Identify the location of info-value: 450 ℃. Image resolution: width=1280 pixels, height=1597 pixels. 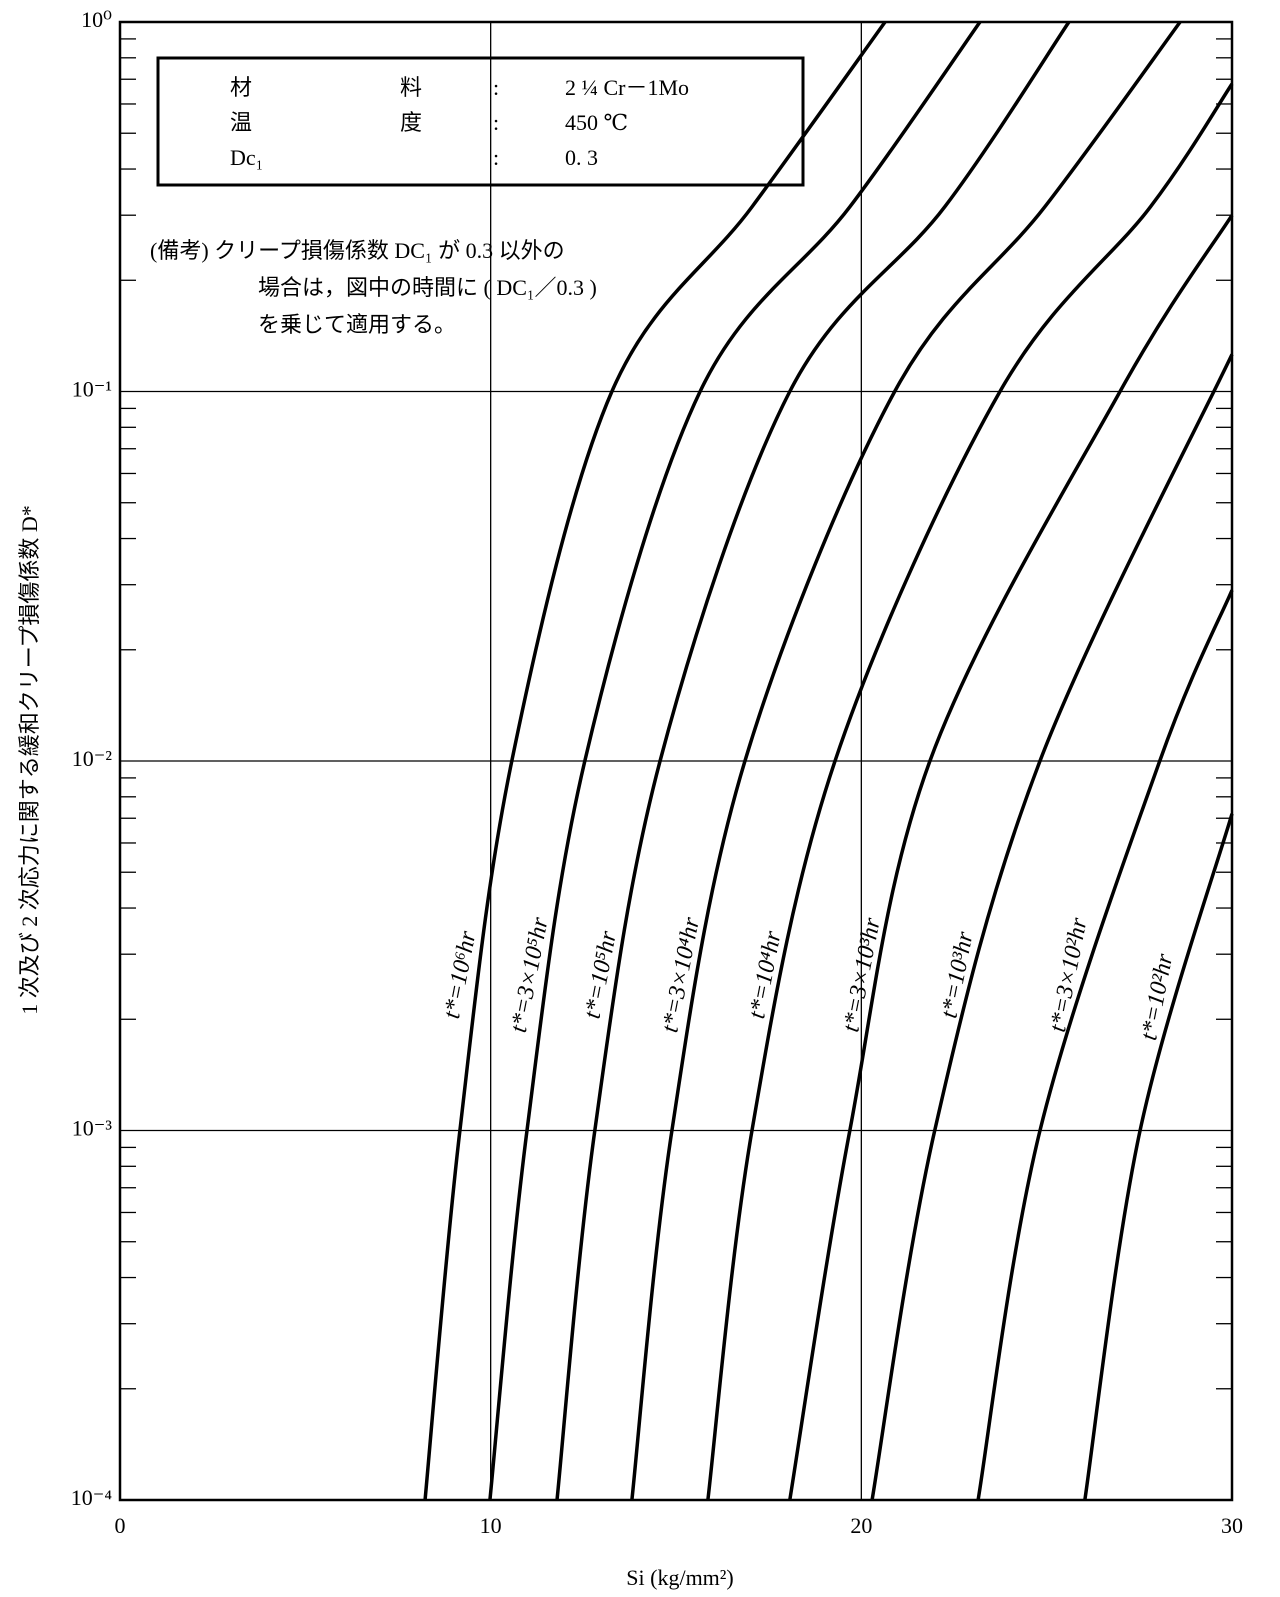
(596, 122).